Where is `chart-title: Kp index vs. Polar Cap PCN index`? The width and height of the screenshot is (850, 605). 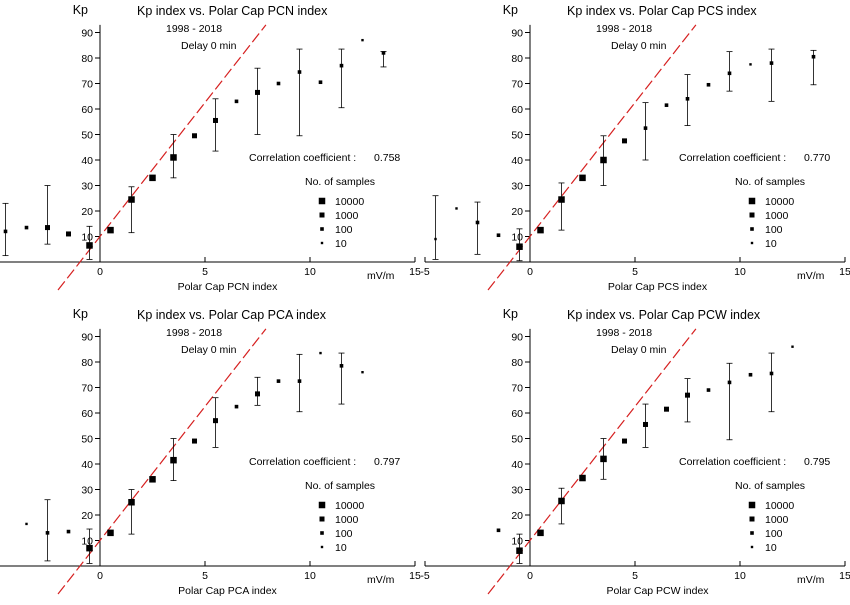
chart-title: Kp index vs. Polar Cap PCN index is located at coordinates (232, 11).